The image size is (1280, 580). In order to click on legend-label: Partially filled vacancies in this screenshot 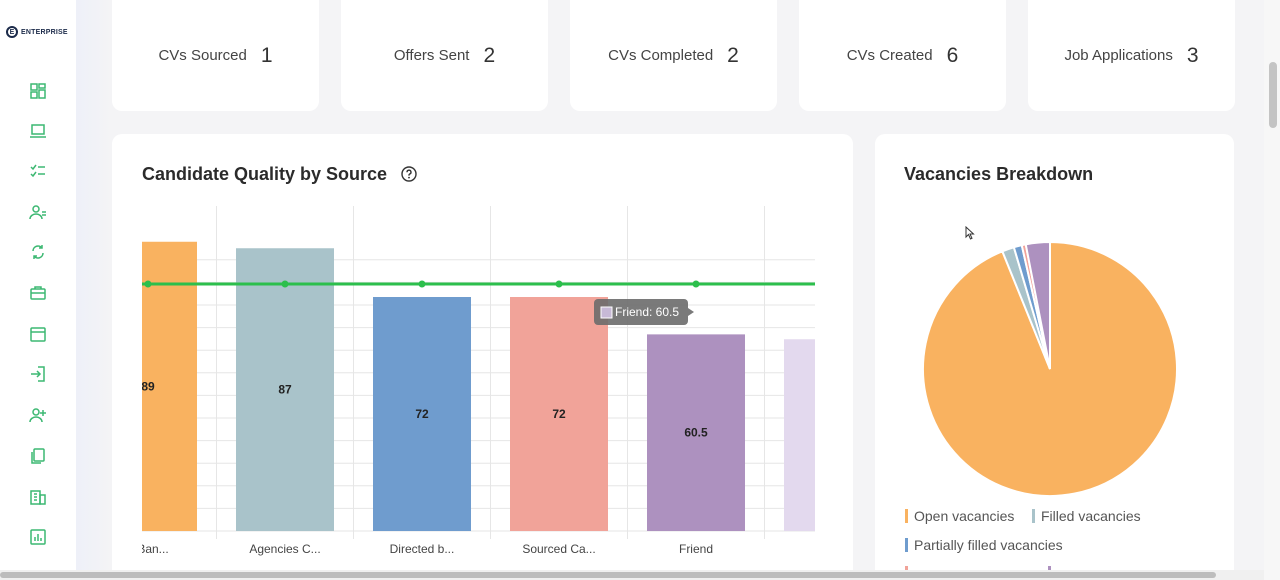, I will do `click(988, 545)`.